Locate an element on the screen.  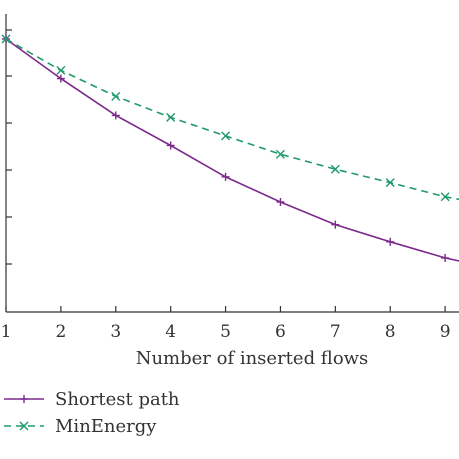
x-tick-label-7: 7 is located at coordinates (335, 332).